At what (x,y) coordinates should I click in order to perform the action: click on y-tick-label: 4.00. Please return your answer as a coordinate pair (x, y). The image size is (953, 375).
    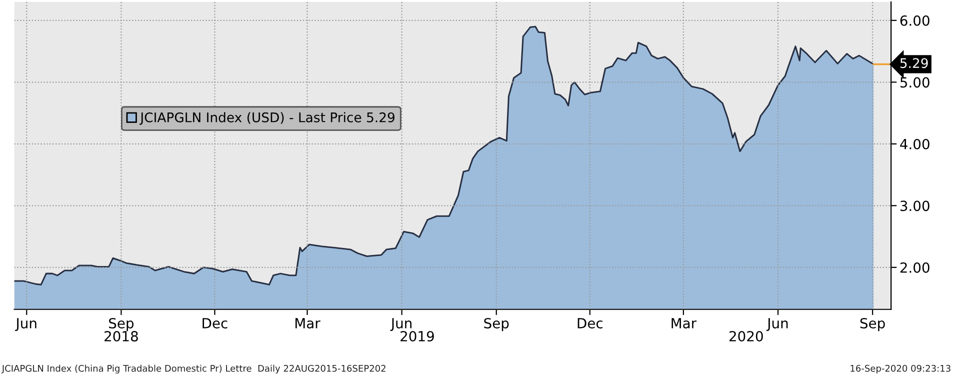
    Looking at the image, I should click on (915, 144).